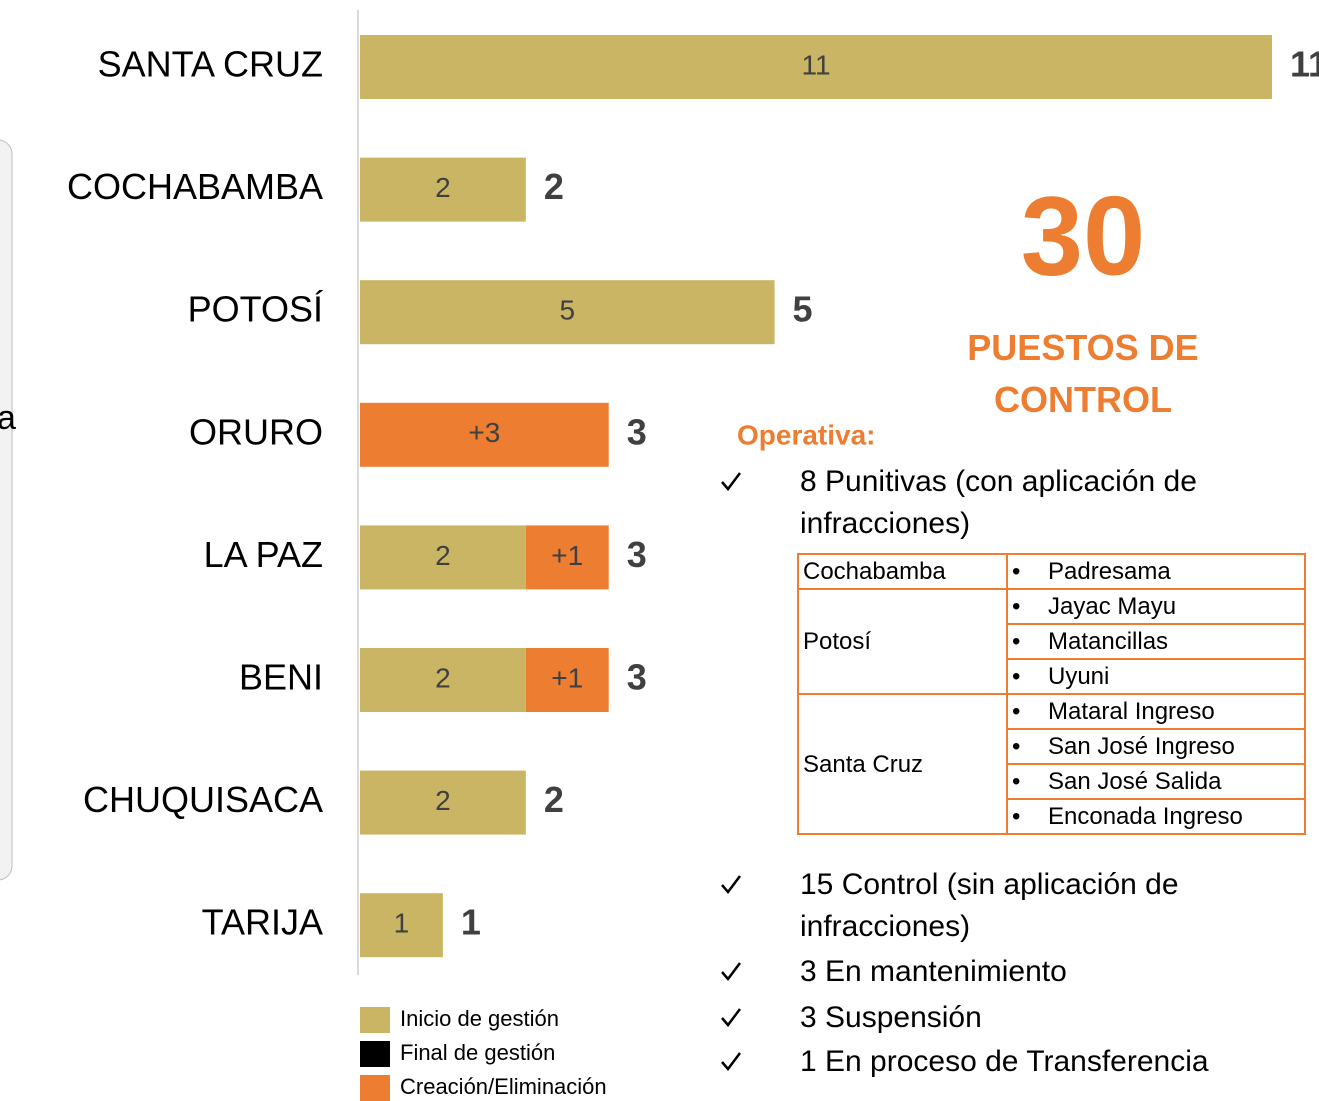 The height and width of the screenshot is (1101, 1319). What do you see at coordinates (1156, 711) in the screenshot?
I see `post-cell: Mataral Ingreso` at bounding box center [1156, 711].